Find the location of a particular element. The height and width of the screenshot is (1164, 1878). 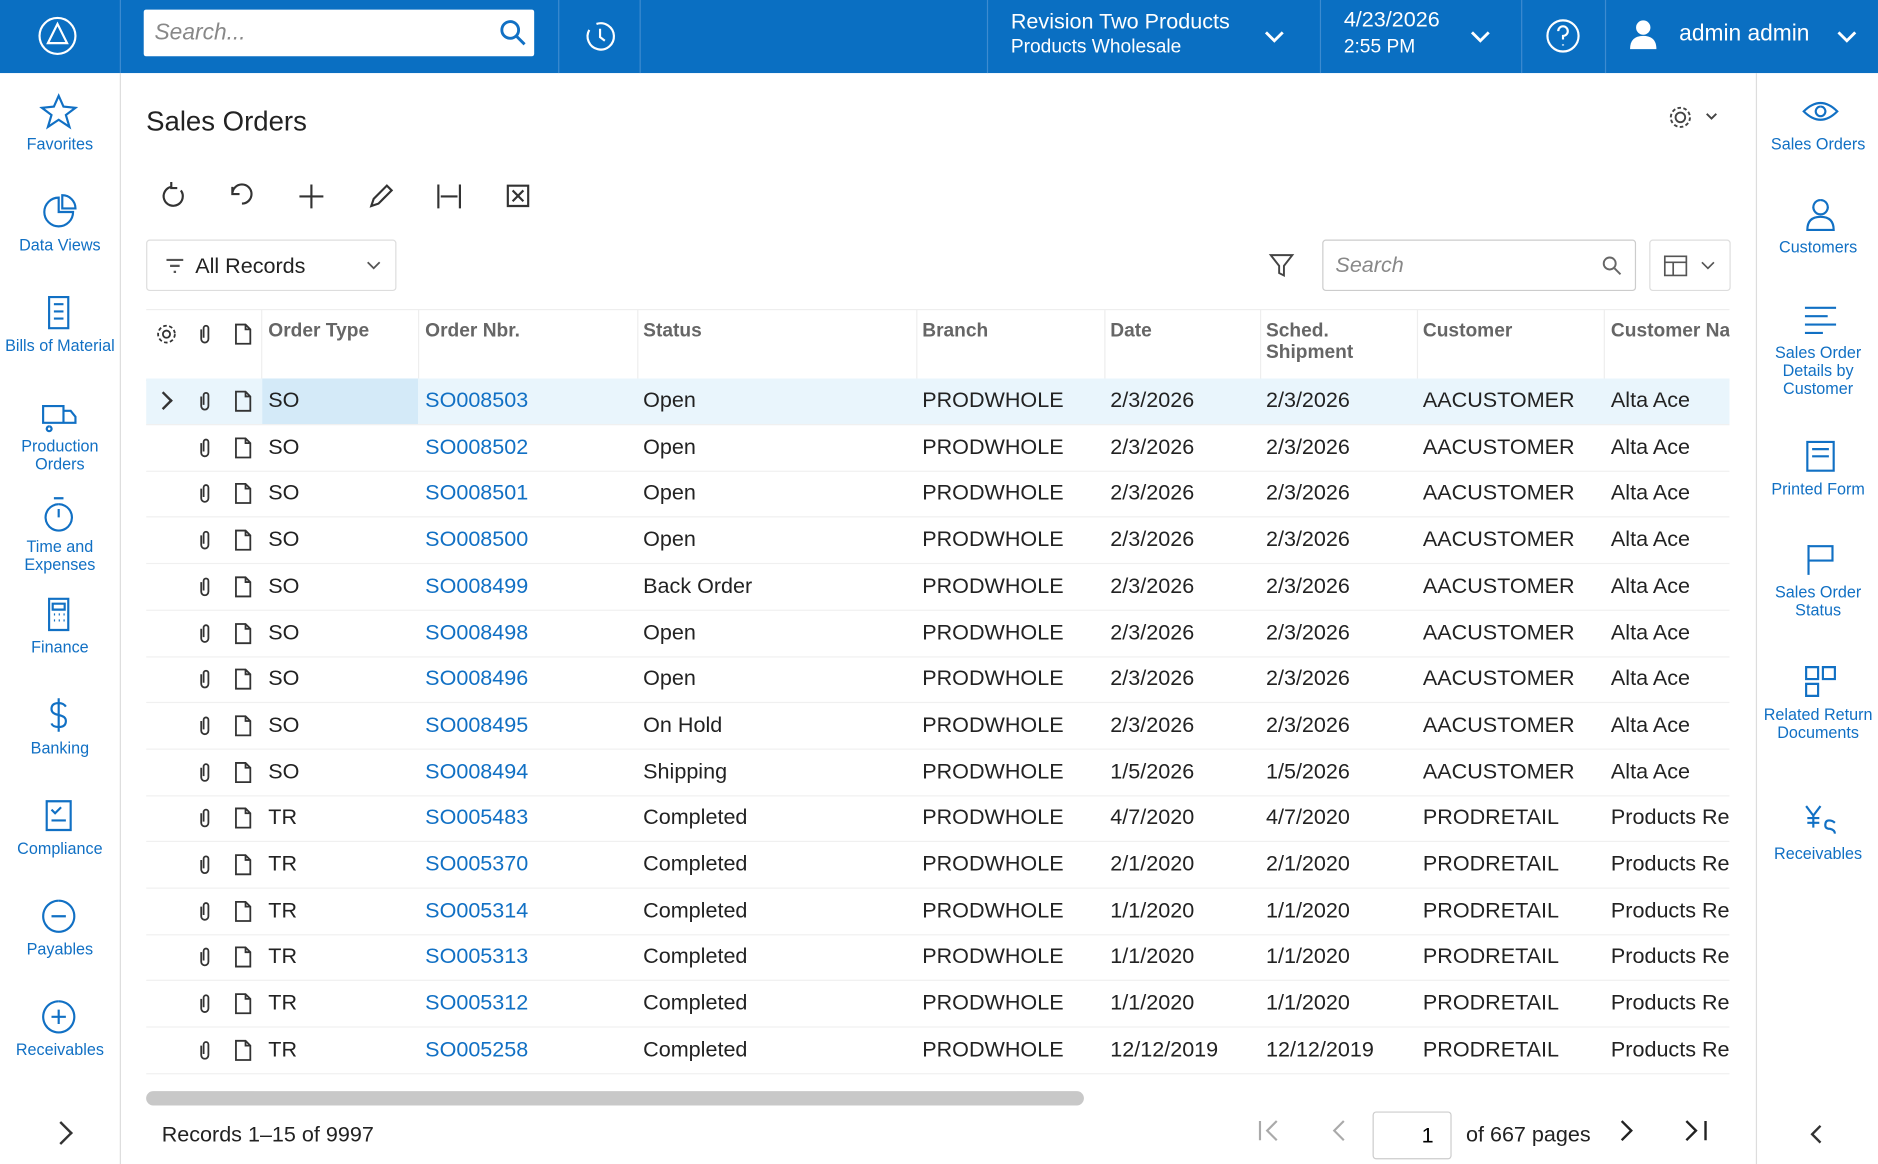

related-link: Receivables is located at coordinates (1818, 853).